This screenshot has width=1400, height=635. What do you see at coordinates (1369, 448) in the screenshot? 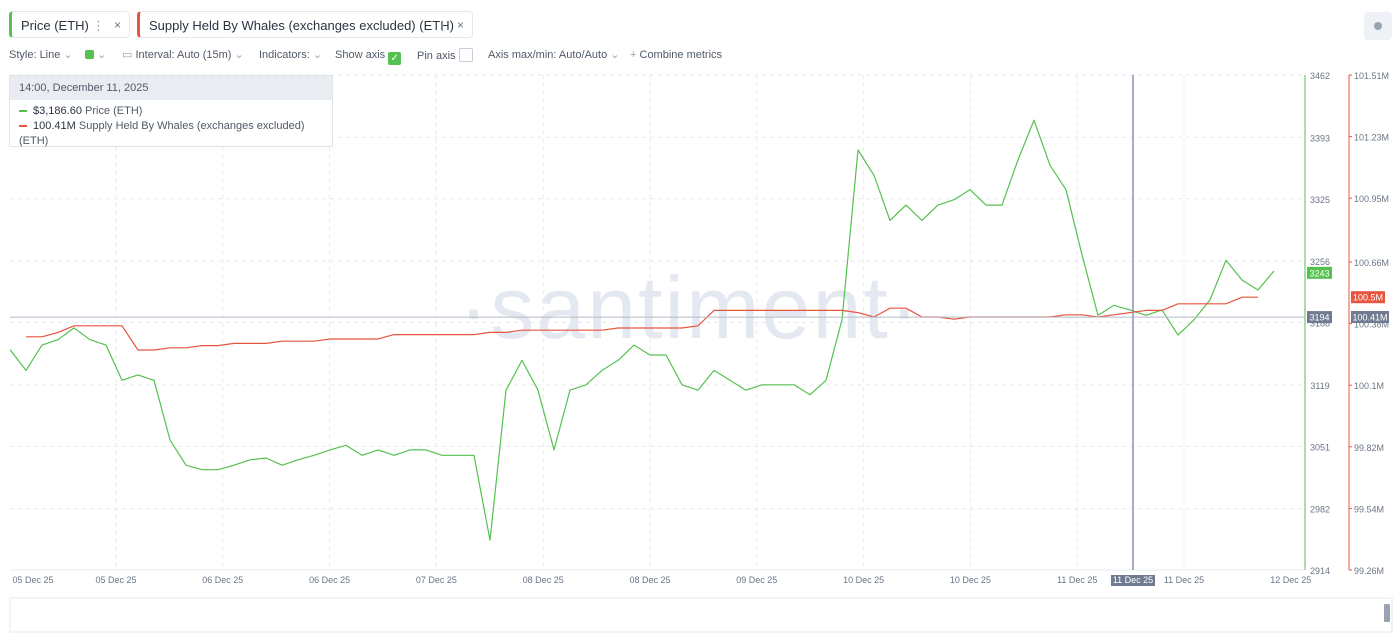
I see `y2-tick-label: 99.82M` at bounding box center [1369, 448].